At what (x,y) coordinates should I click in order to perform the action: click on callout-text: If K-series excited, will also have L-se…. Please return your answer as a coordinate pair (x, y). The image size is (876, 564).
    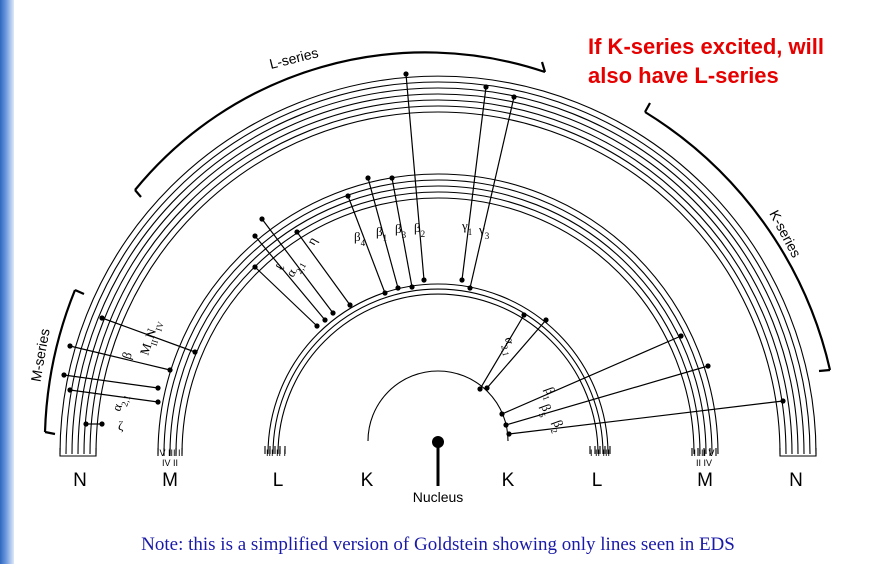
    Looking at the image, I should click on (706, 61).